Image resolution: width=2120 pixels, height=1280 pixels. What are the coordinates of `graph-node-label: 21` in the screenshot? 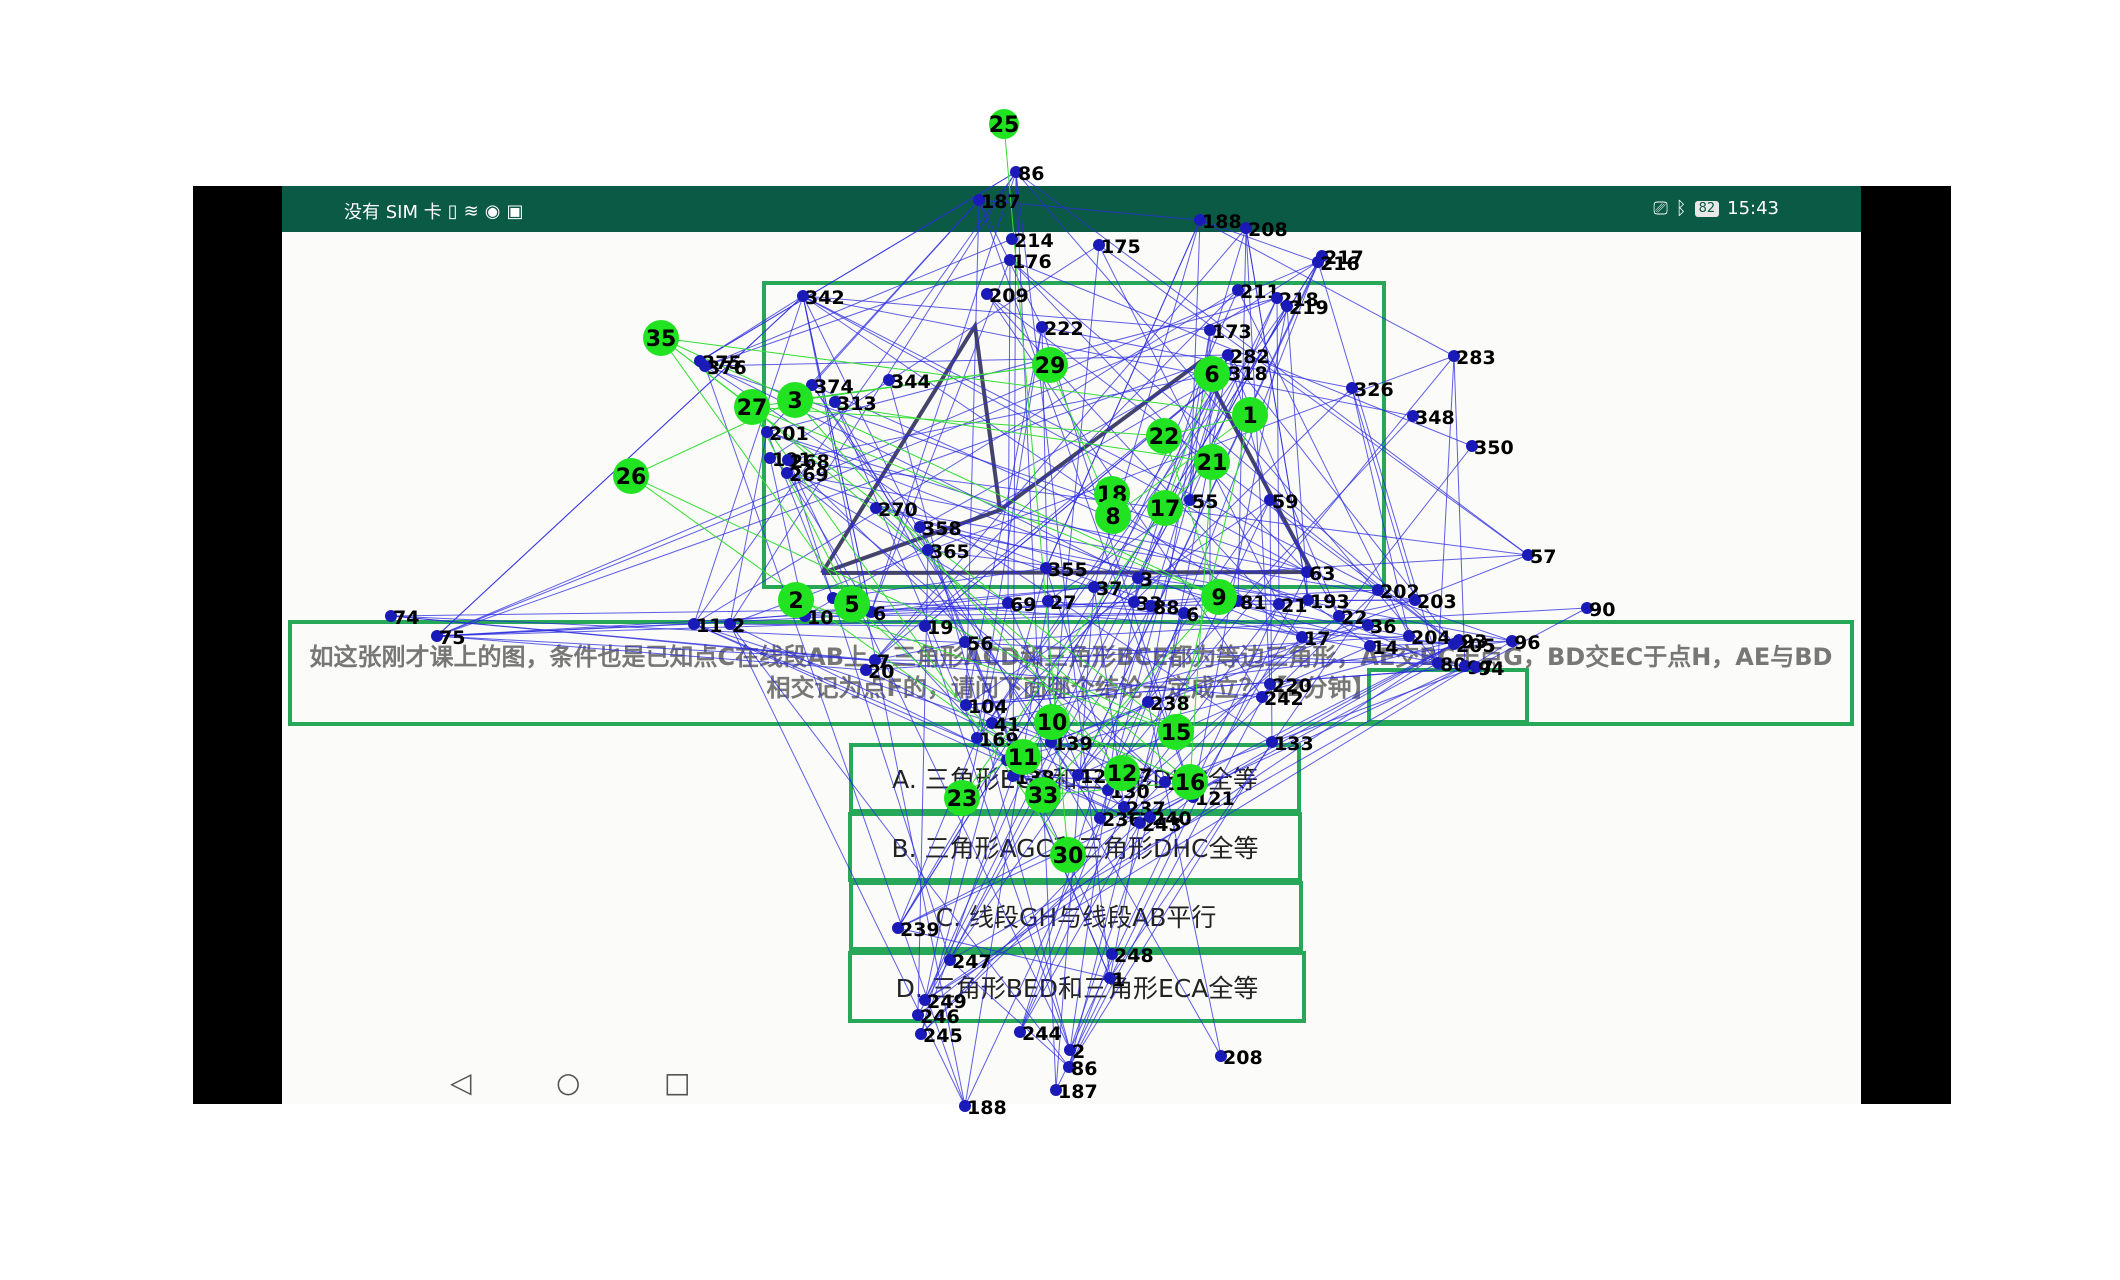 It's located at (1294, 606).